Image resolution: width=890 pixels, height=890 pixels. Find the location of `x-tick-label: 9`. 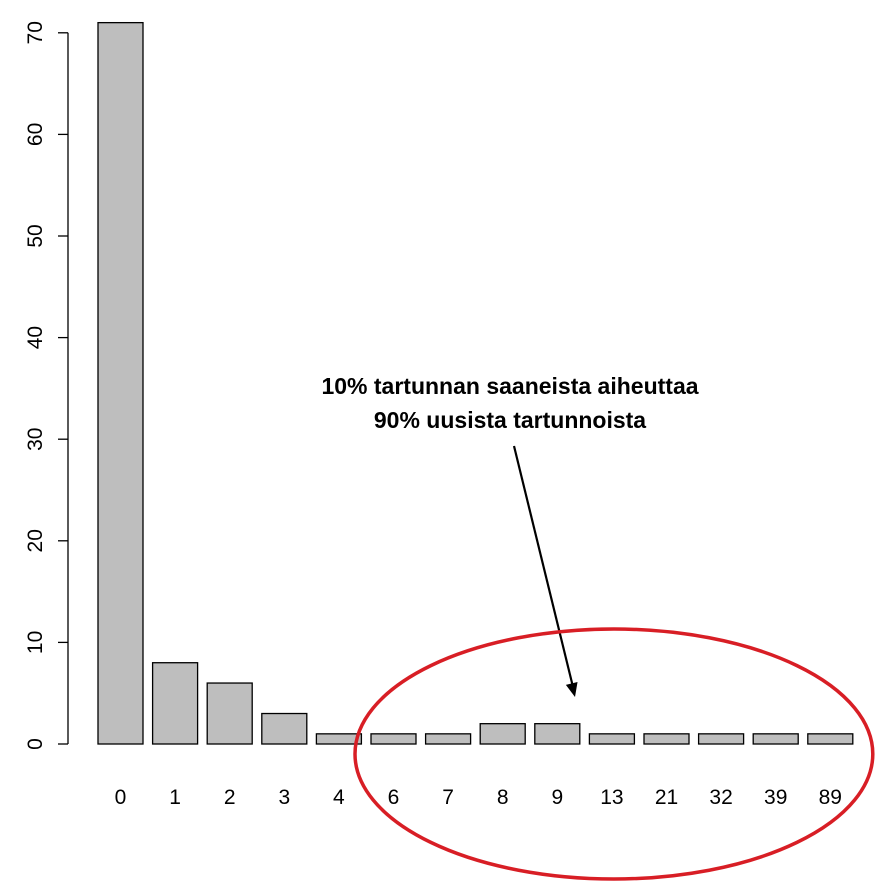

x-tick-label: 9 is located at coordinates (557, 797).